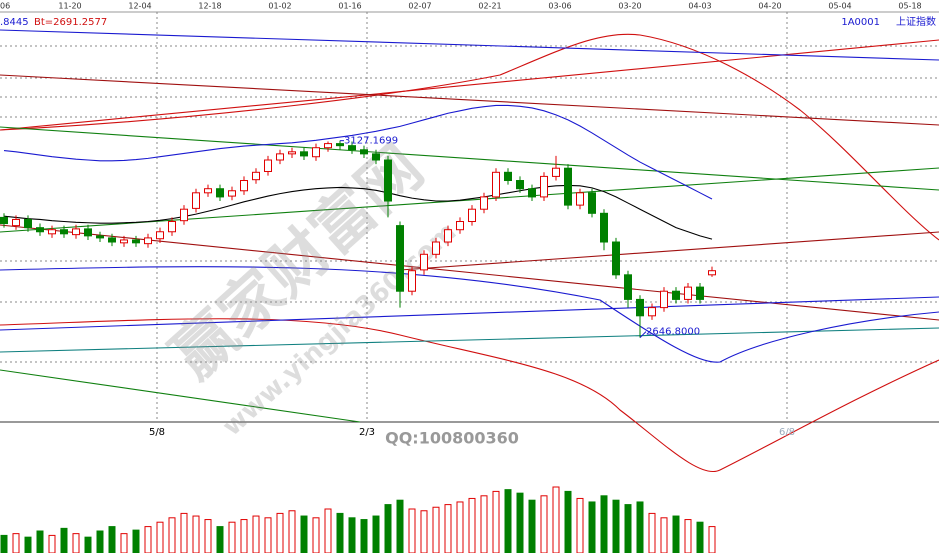  What do you see at coordinates (371, 141) in the screenshot?
I see `high-label: 3127.1699` at bounding box center [371, 141].